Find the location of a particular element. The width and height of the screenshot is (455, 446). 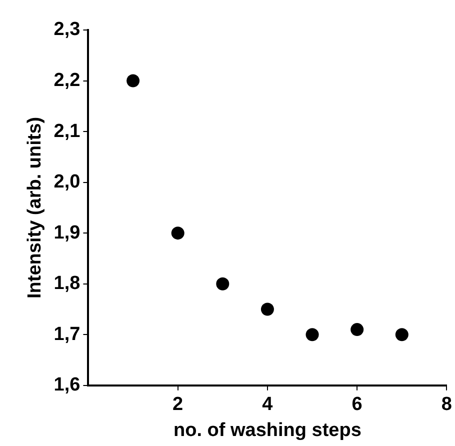

y-tick-label: 2,3 is located at coordinates (67, 29).